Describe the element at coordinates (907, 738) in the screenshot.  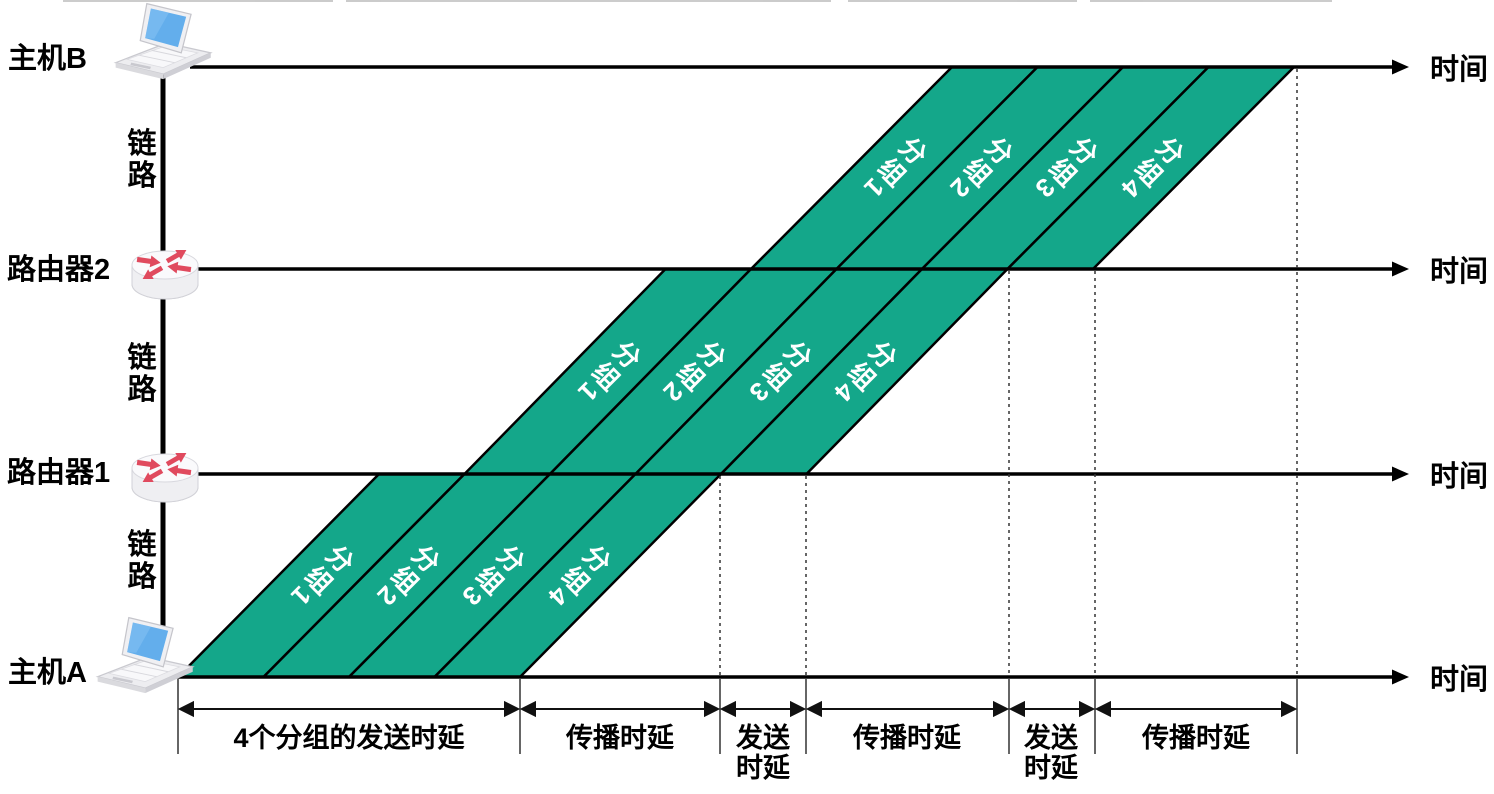
I see `delay-segment-label-prop2: 传播时延` at that location.